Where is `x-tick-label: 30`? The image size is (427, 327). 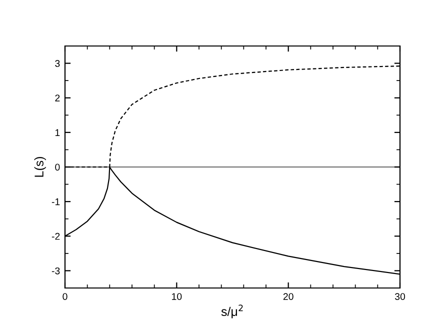 x-tick-label: 30 is located at coordinates (400, 296).